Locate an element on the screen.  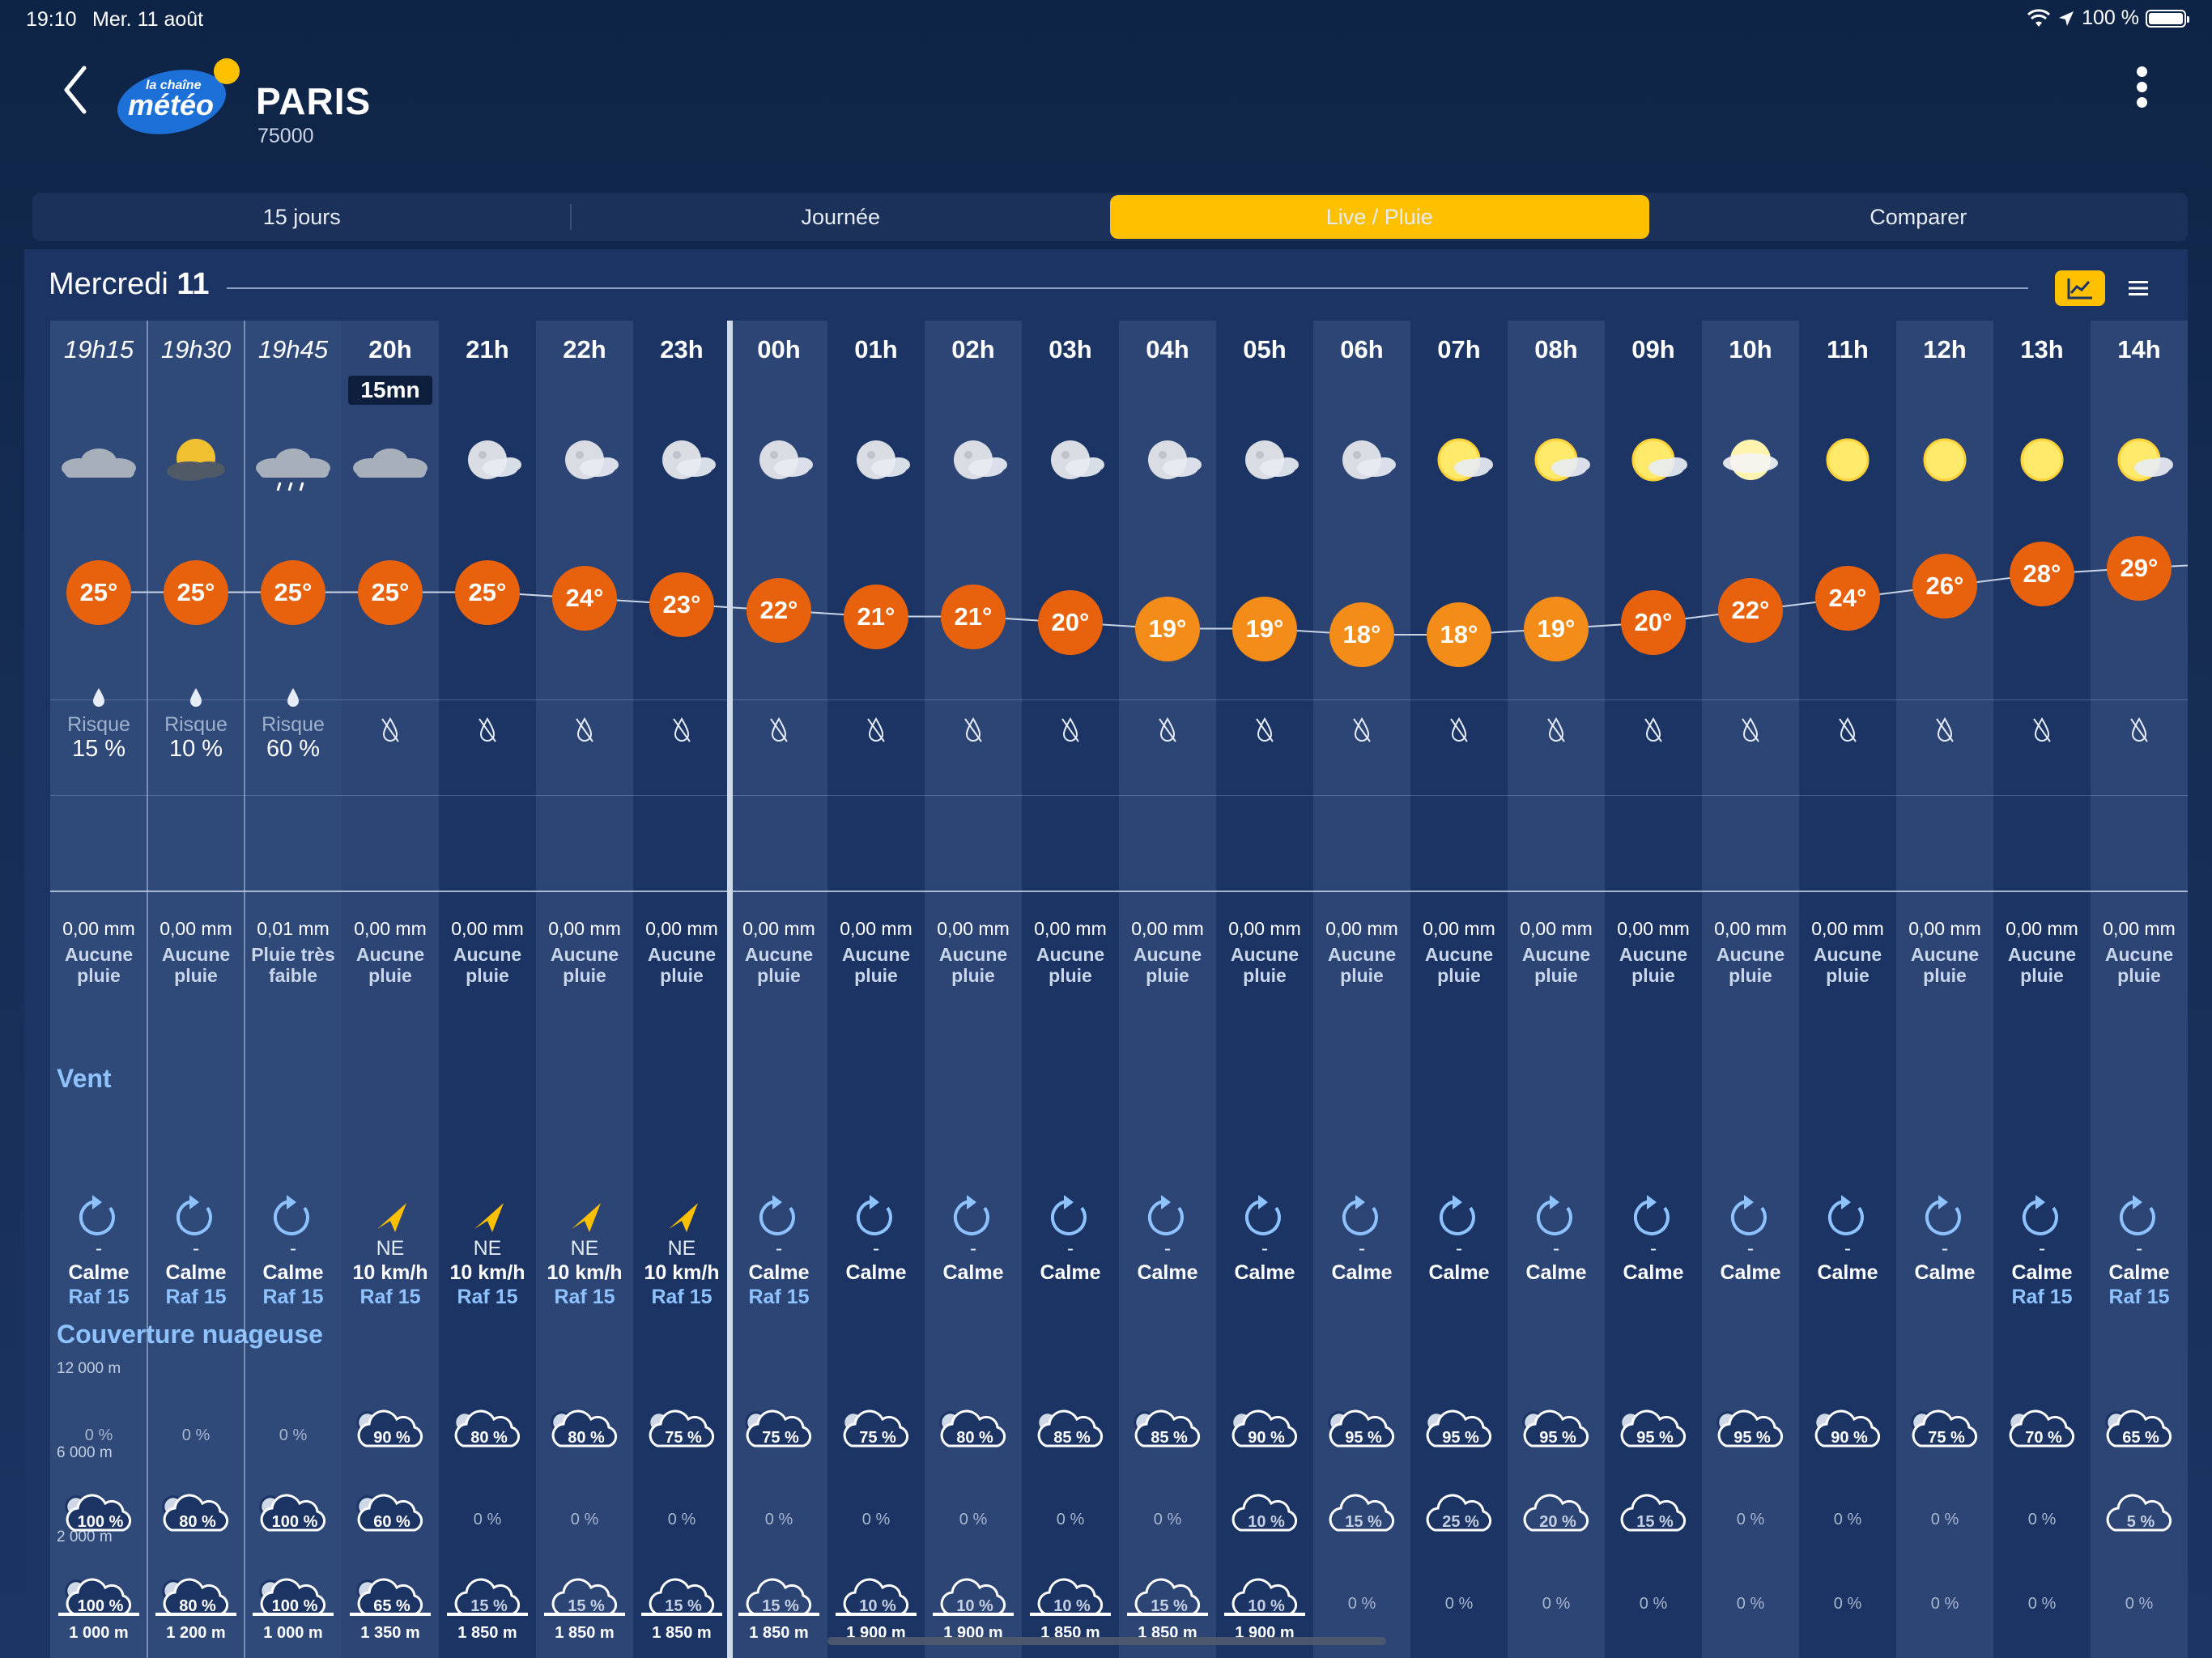
hour-label: 12h is located at coordinates (1945, 349).